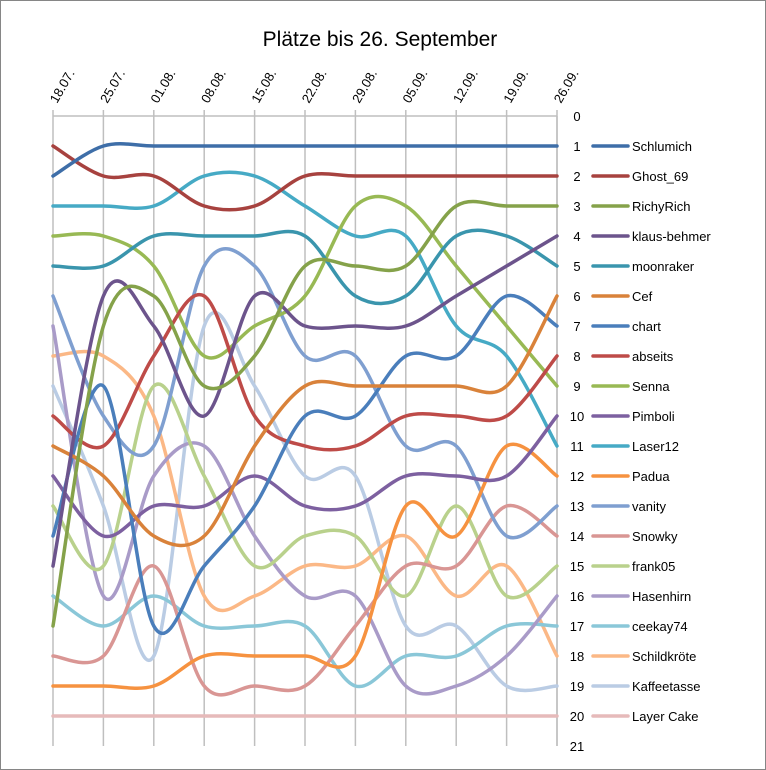 Image resolution: width=766 pixels, height=770 pixels. I want to click on legend-label: frank05, so click(653, 566).